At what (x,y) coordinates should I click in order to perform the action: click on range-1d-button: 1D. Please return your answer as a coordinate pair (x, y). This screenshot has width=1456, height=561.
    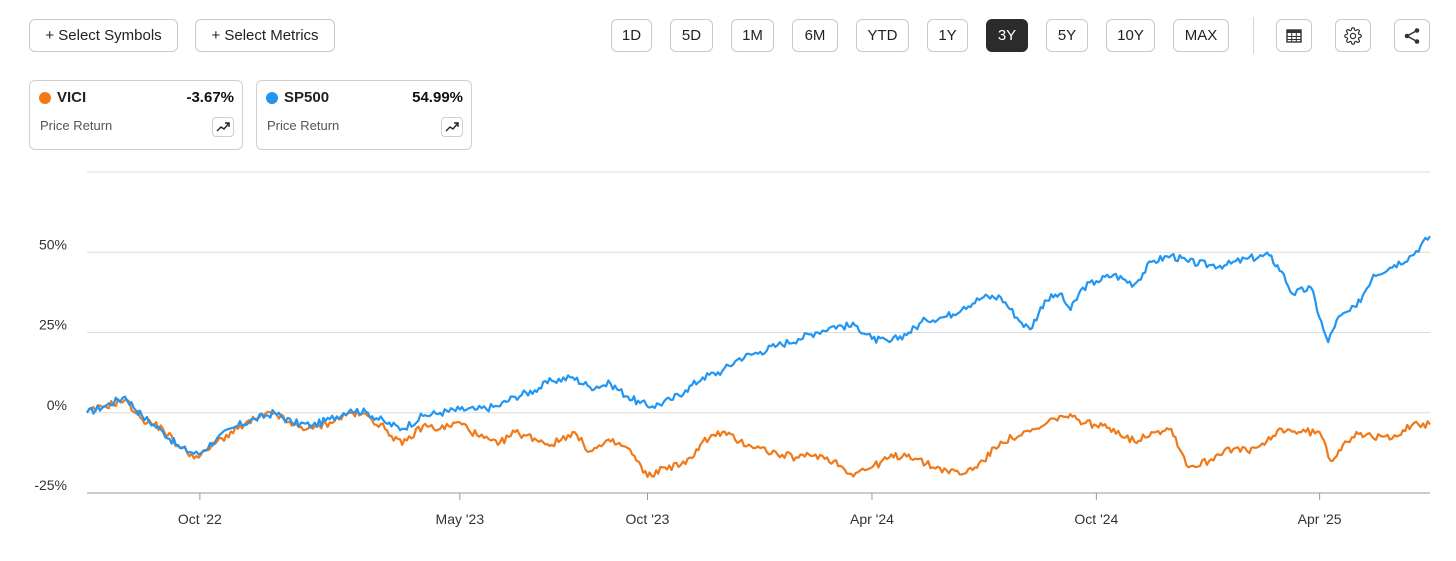
    Looking at the image, I should click on (631, 35).